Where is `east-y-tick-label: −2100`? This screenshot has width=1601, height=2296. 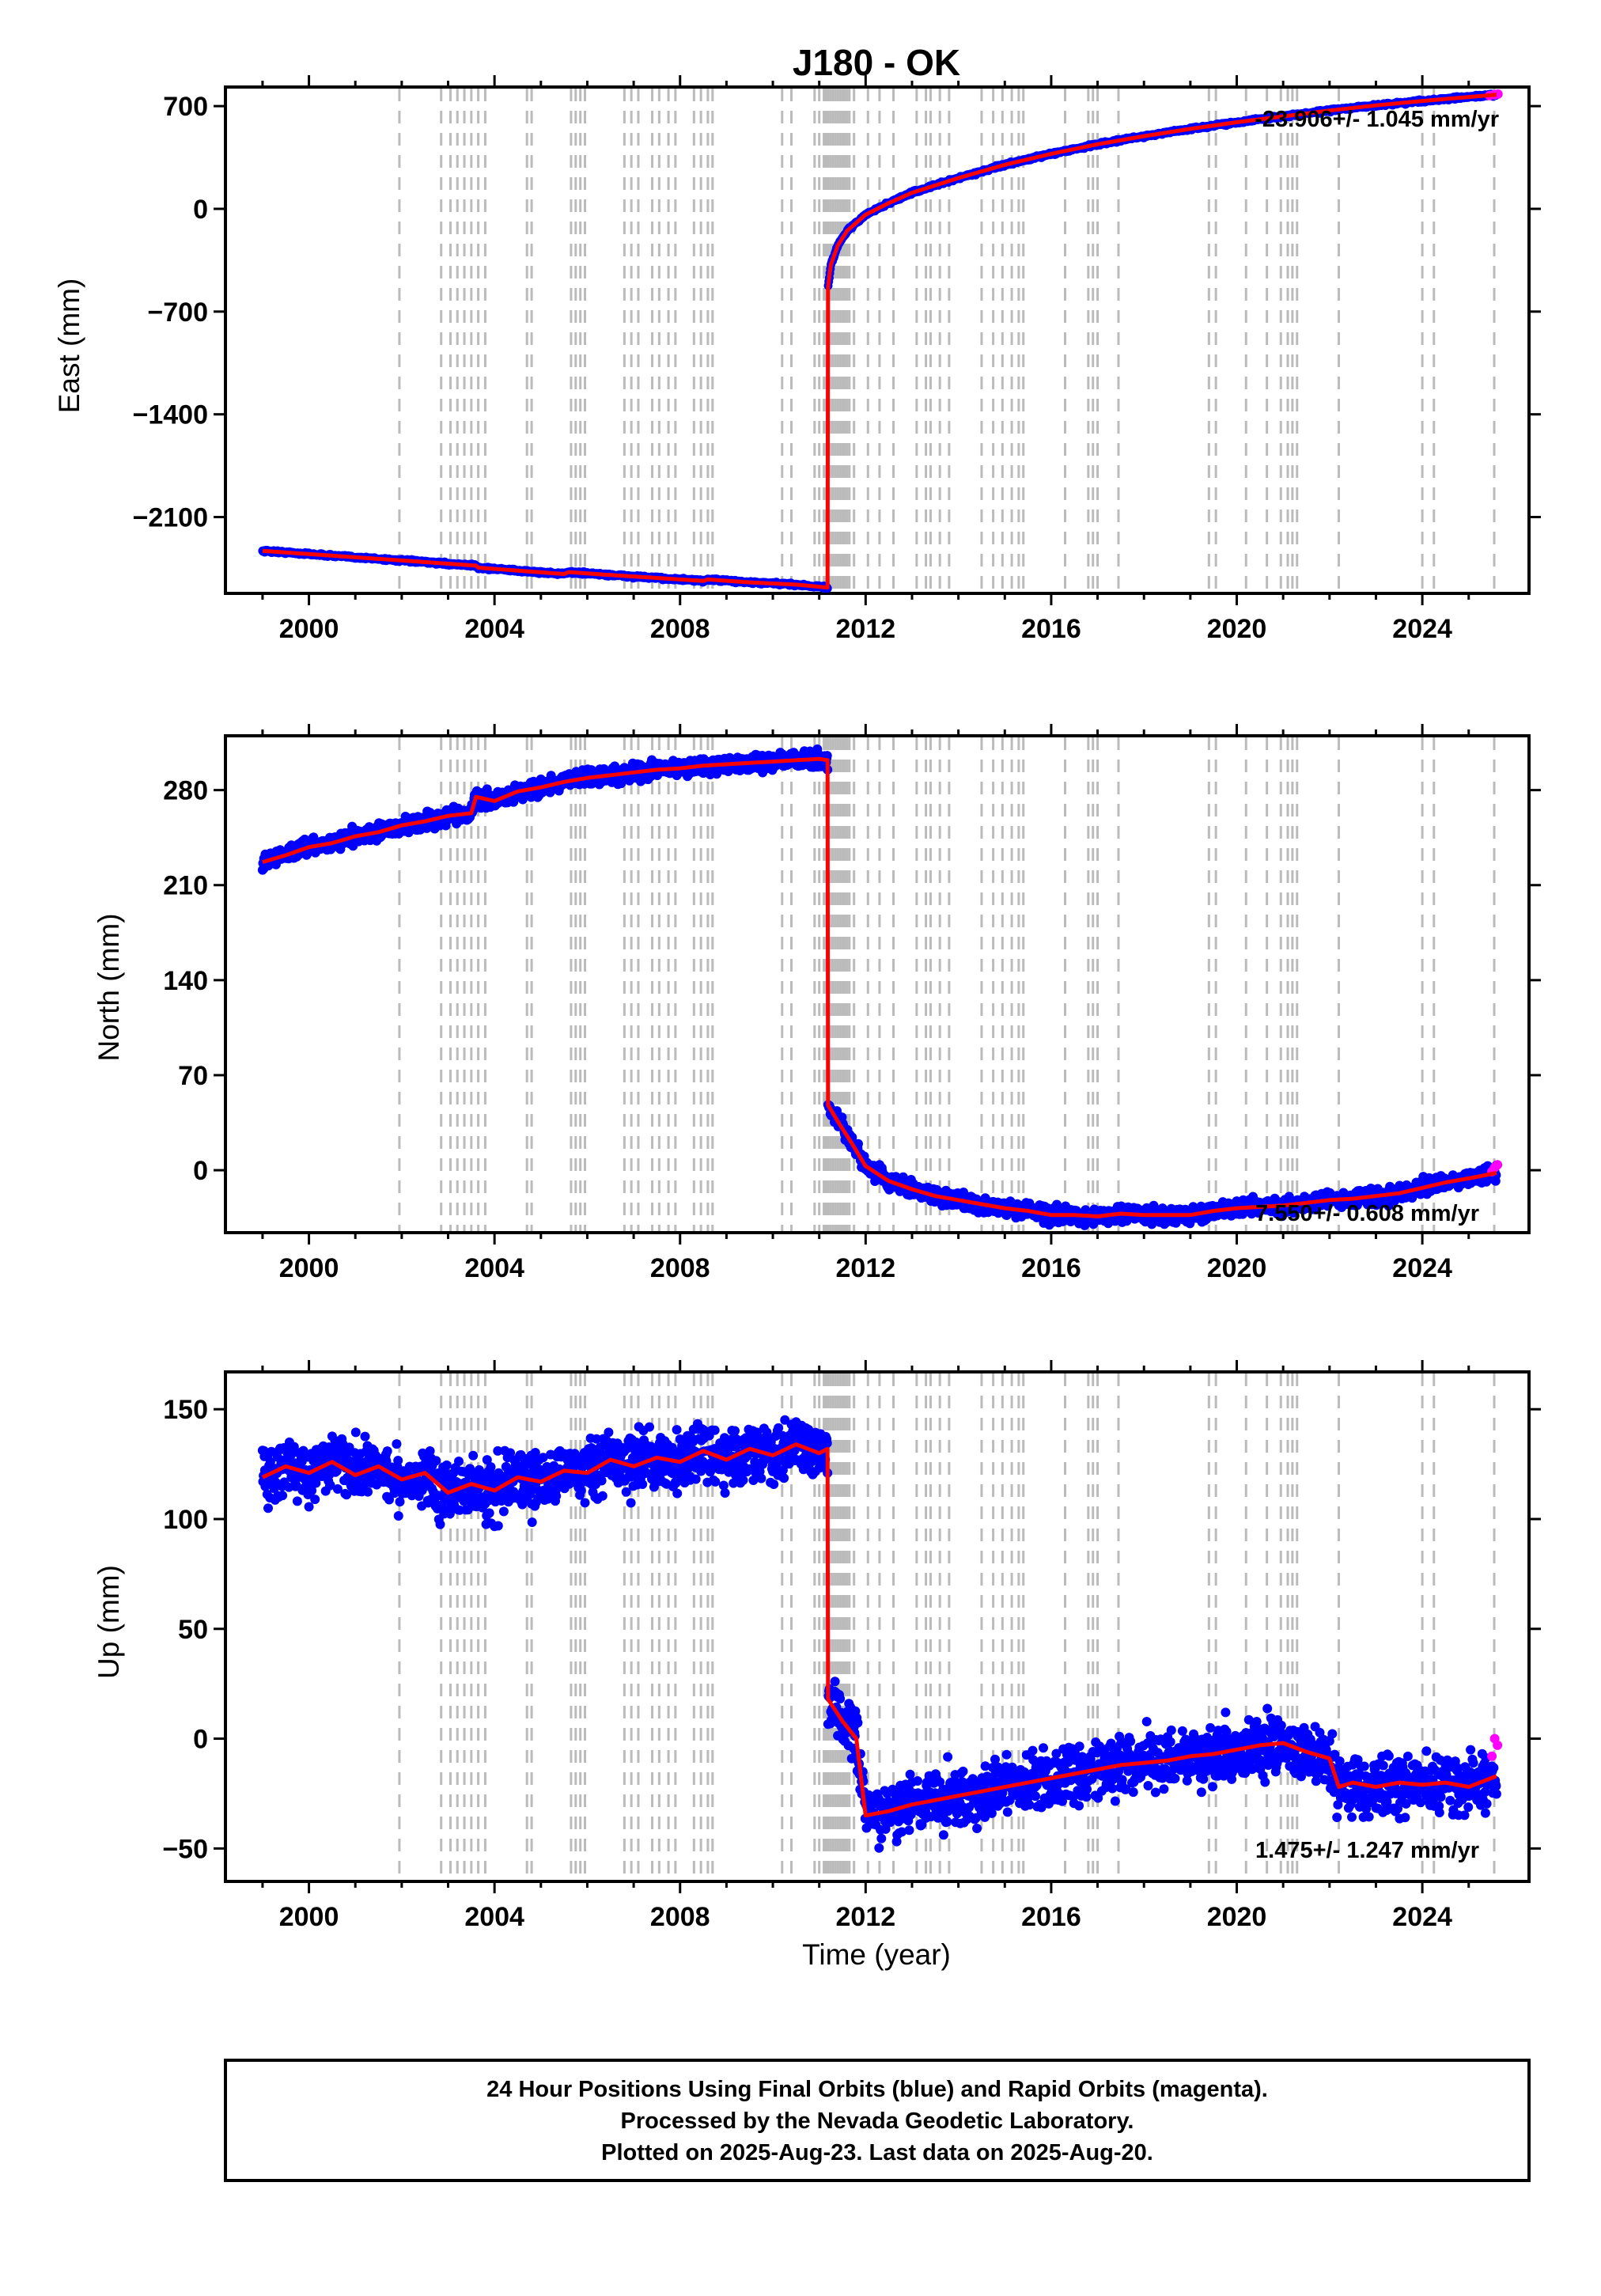
east-y-tick-label: −2100 is located at coordinates (171, 518).